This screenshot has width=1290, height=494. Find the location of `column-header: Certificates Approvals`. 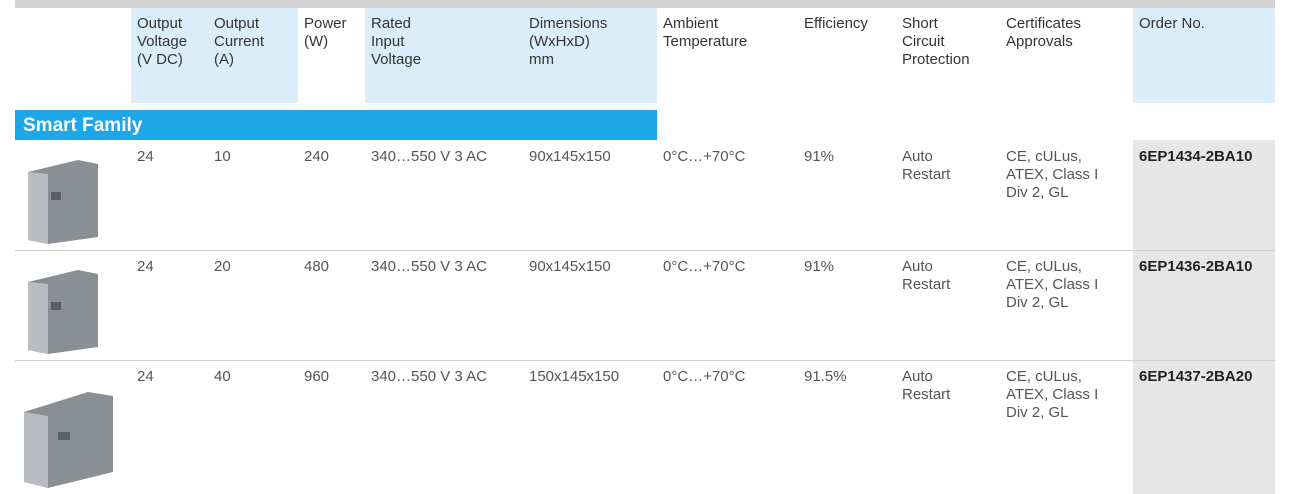

column-header: Certificates Approvals is located at coordinates (1066, 55).